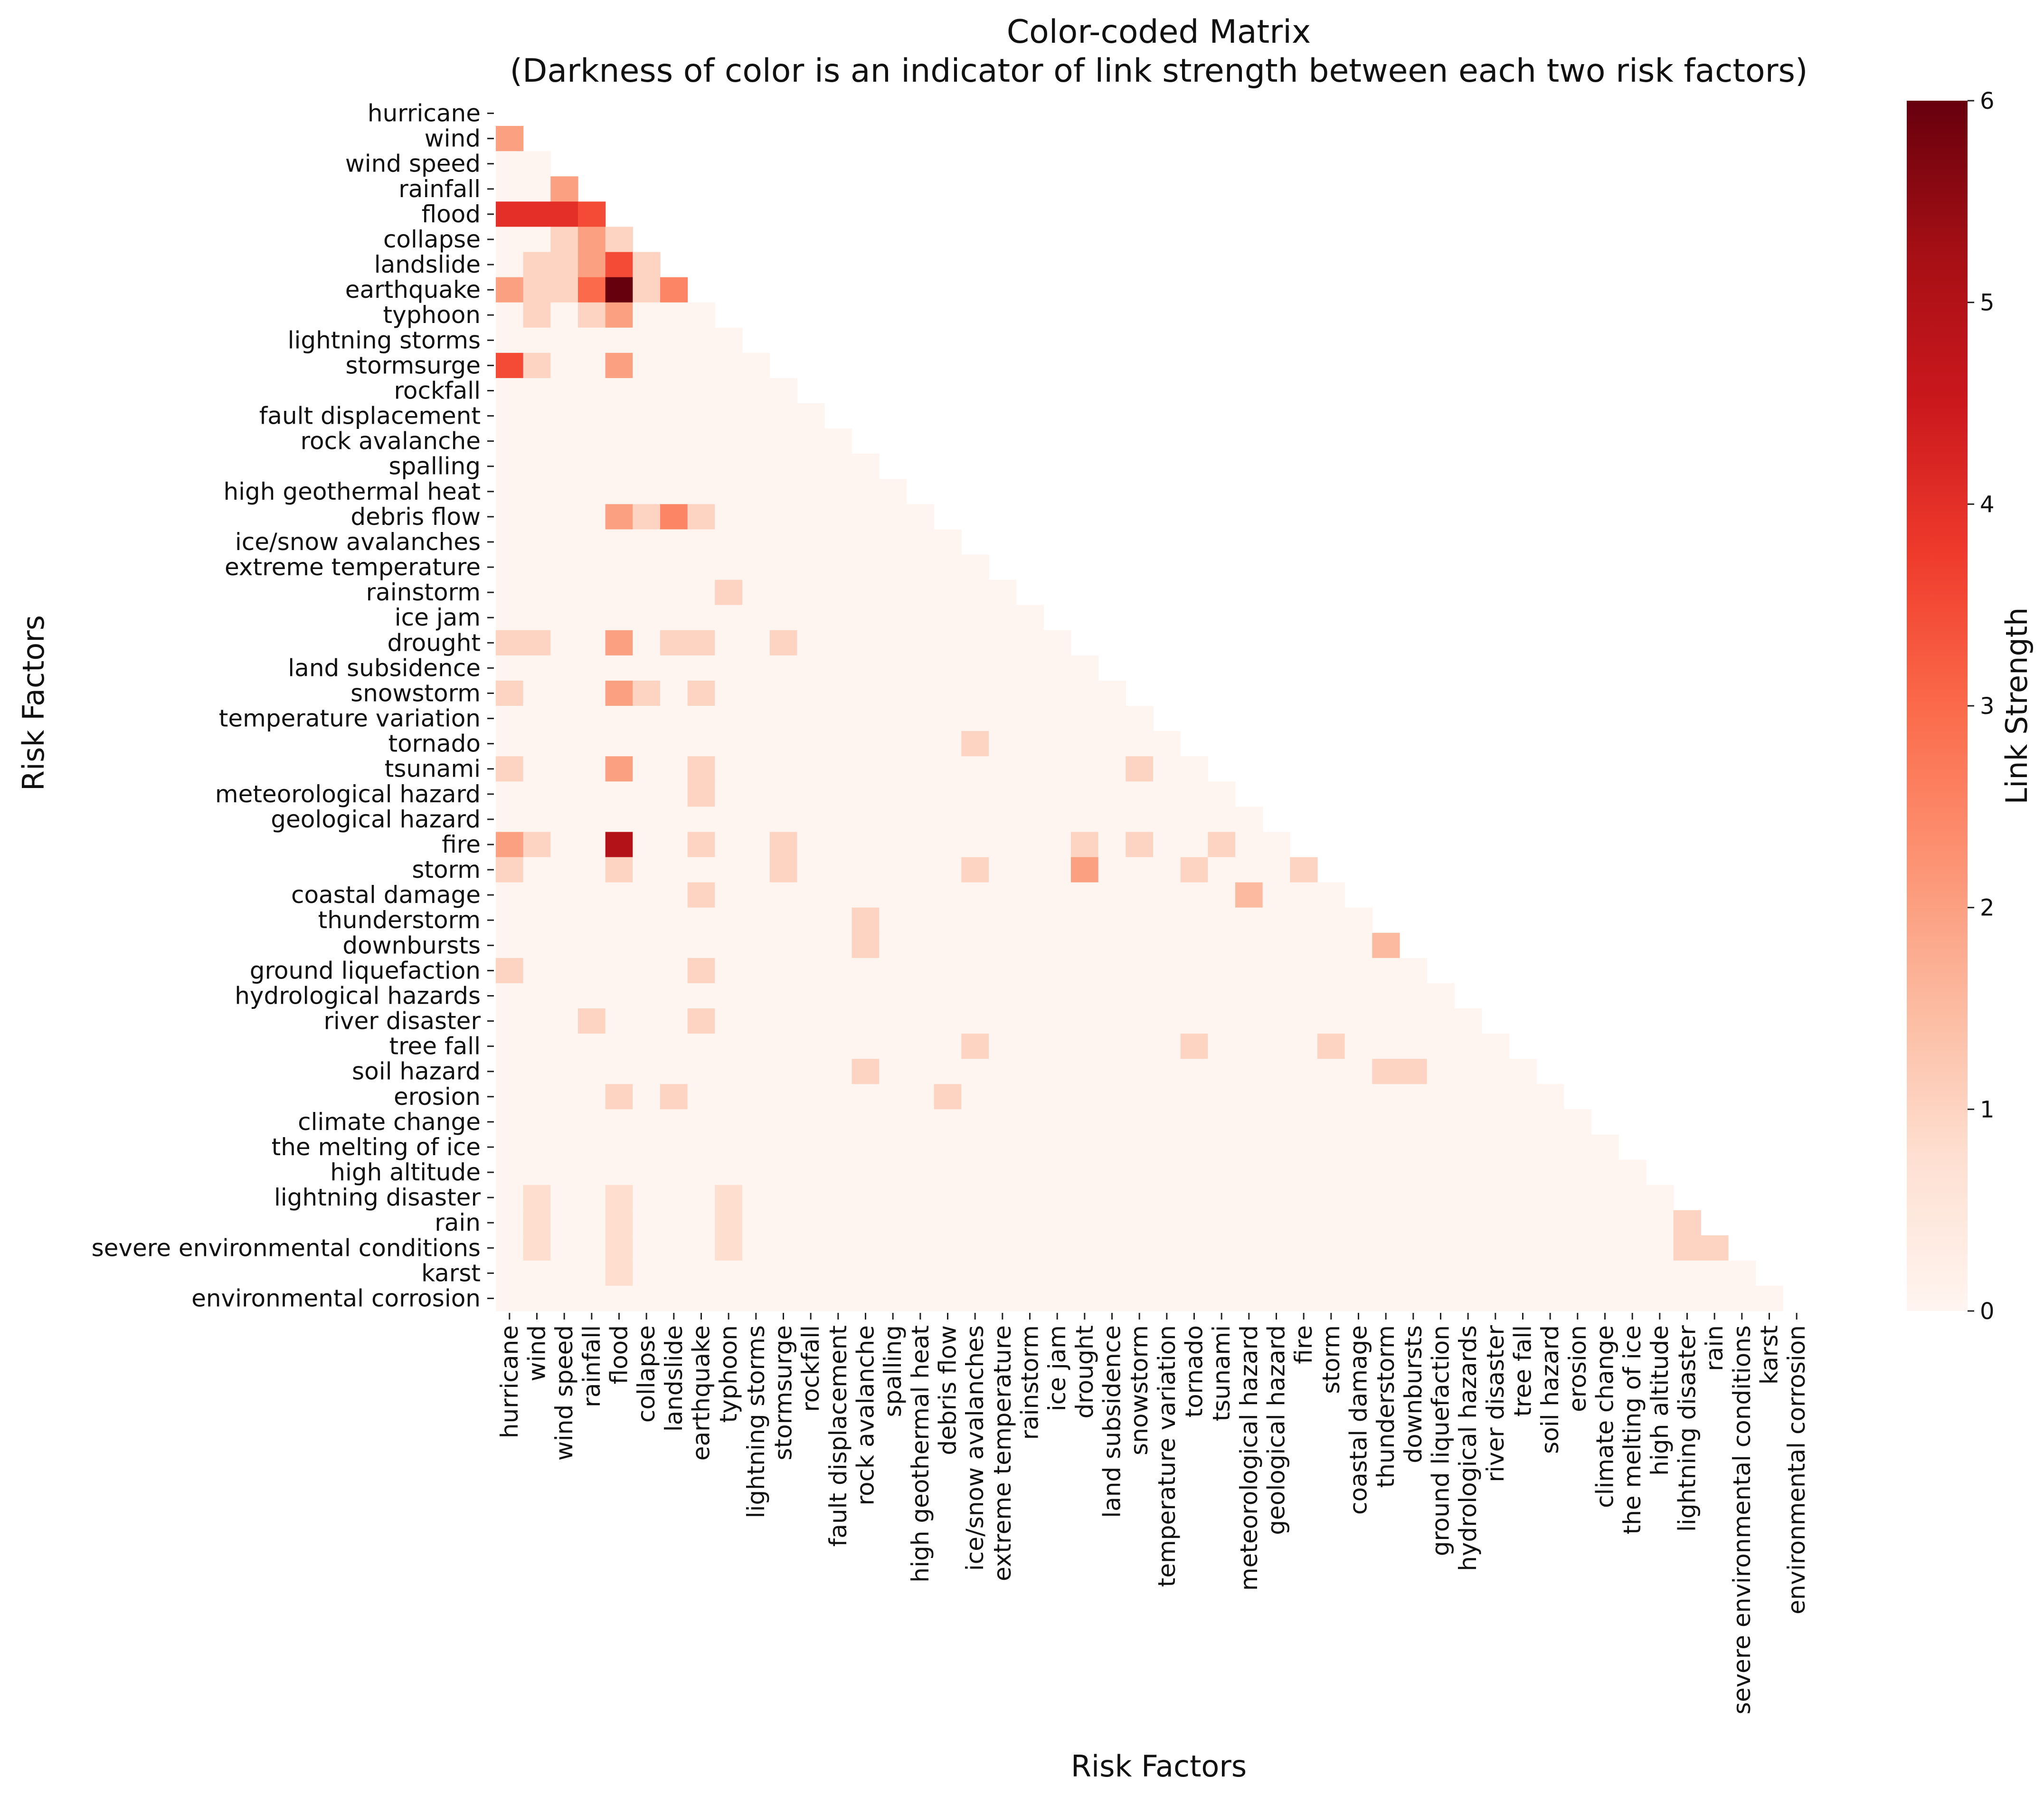 Image resolution: width=2044 pixels, height=1795 pixels. Describe the element at coordinates (435, 466) in the screenshot. I see `y-tick-label: spalling` at that location.